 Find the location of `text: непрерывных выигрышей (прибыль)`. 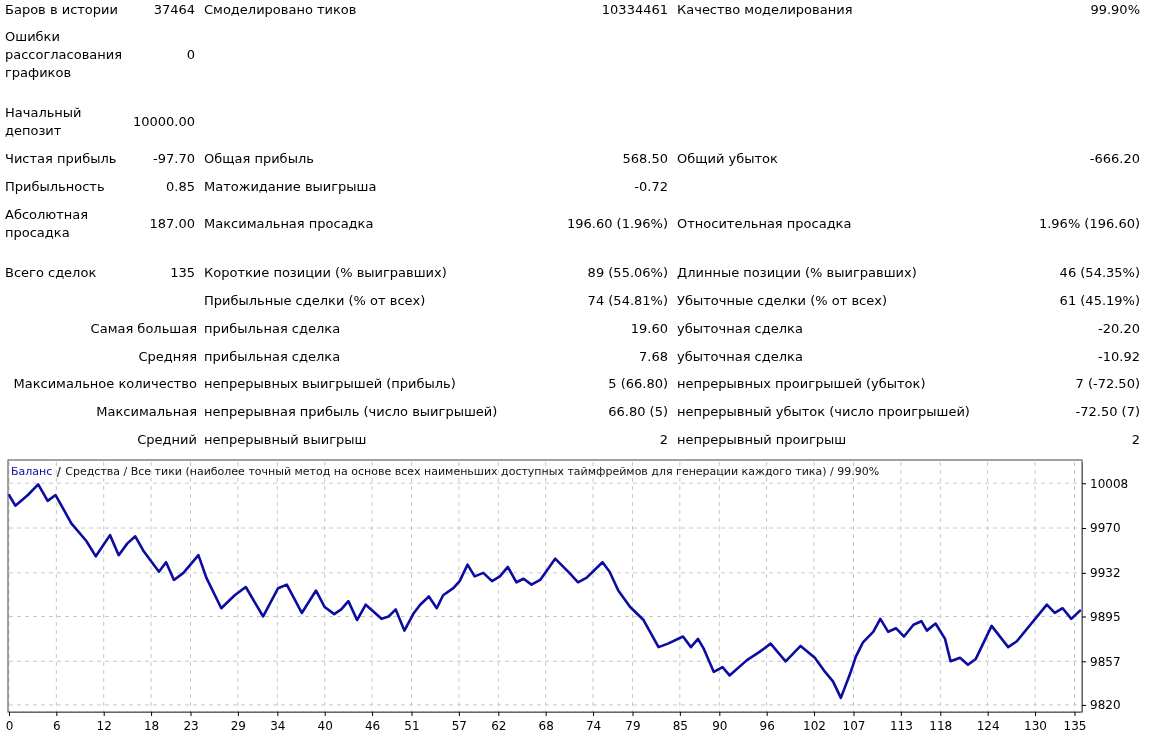

text: непрерывных выигрышей (прибыль) is located at coordinates (330, 384).